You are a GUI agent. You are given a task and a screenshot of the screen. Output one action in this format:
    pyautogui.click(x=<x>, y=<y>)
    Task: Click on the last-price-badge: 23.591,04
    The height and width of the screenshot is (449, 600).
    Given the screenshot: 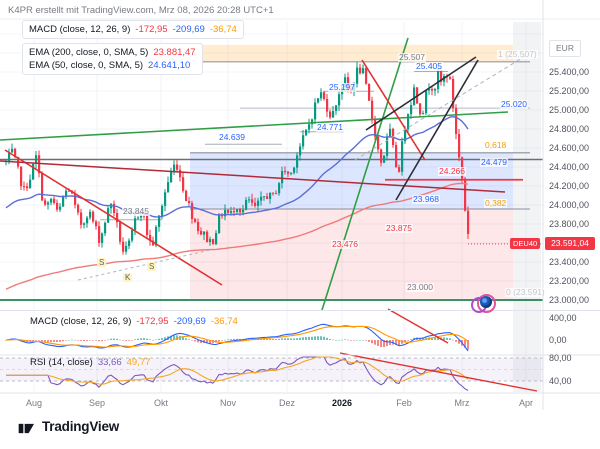 What is the action you would take?
    pyautogui.click(x=570, y=243)
    